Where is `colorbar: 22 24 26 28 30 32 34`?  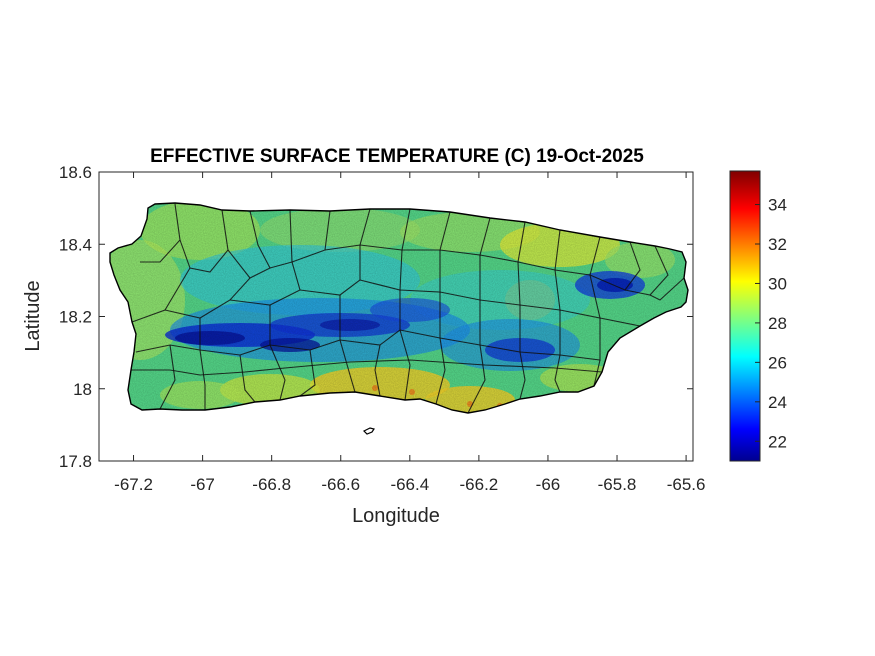
colorbar: 22 24 26 28 30 32 34 is located at coordinates (758, 316).